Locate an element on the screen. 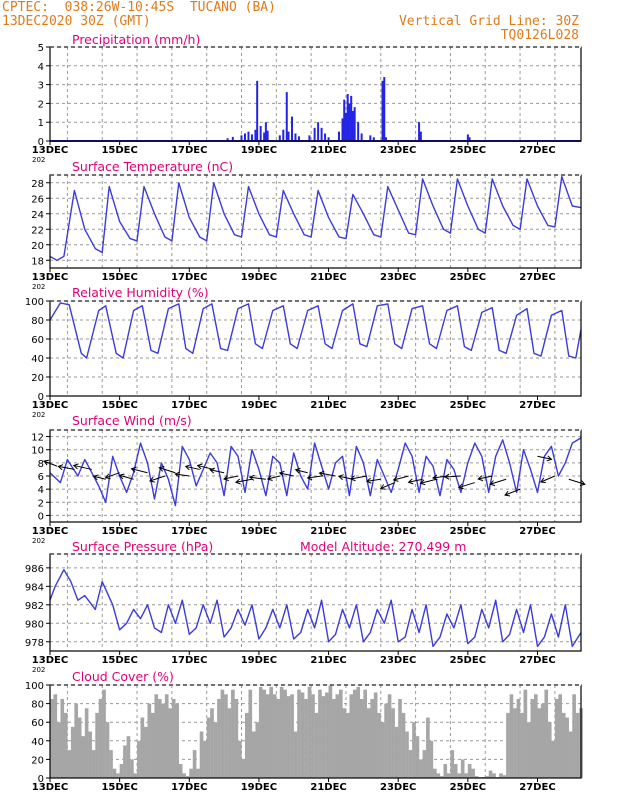  panel-frame is located at coordinates (315, 348).